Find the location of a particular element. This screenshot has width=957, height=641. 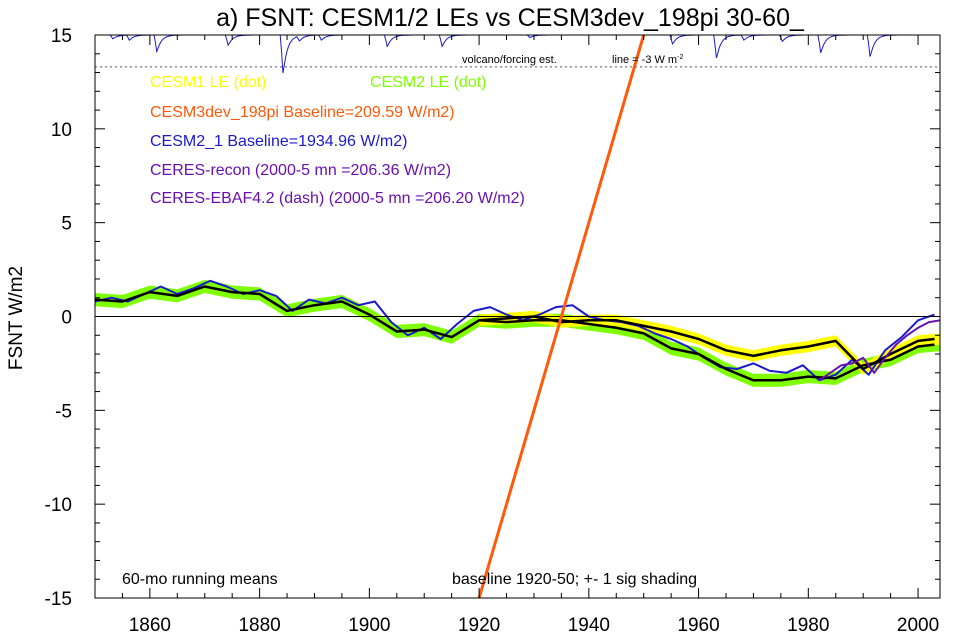

line-label: line = -3 W m-2 is located at coordinates (647, 60).